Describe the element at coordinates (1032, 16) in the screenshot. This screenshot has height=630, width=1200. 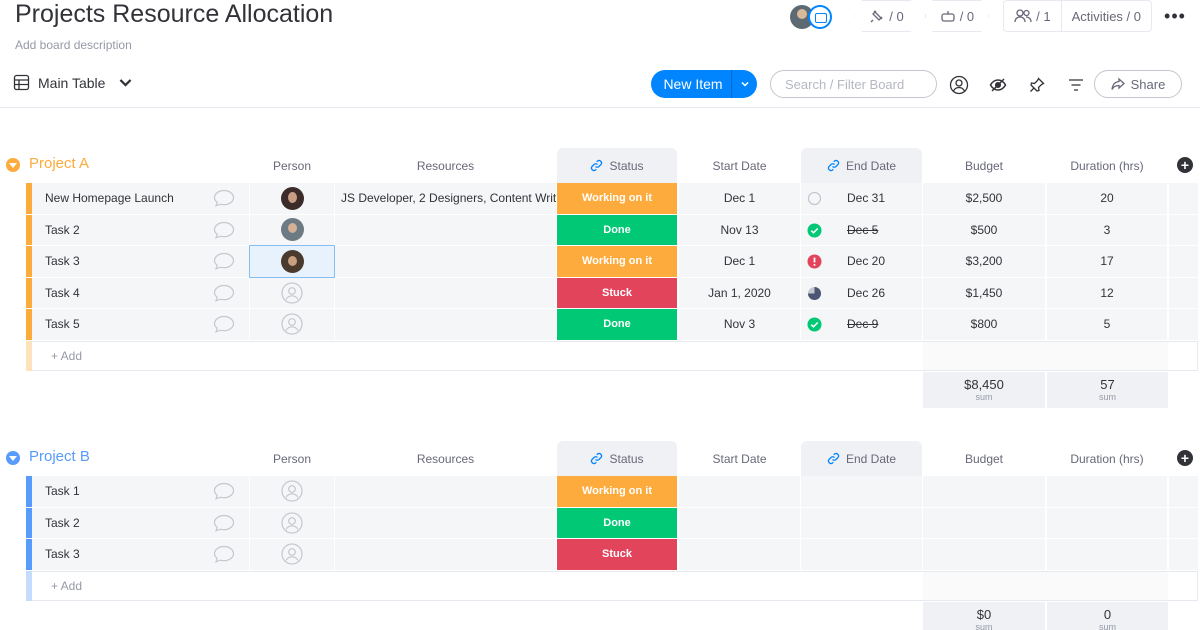
I see `members-button: / 1` at that location.